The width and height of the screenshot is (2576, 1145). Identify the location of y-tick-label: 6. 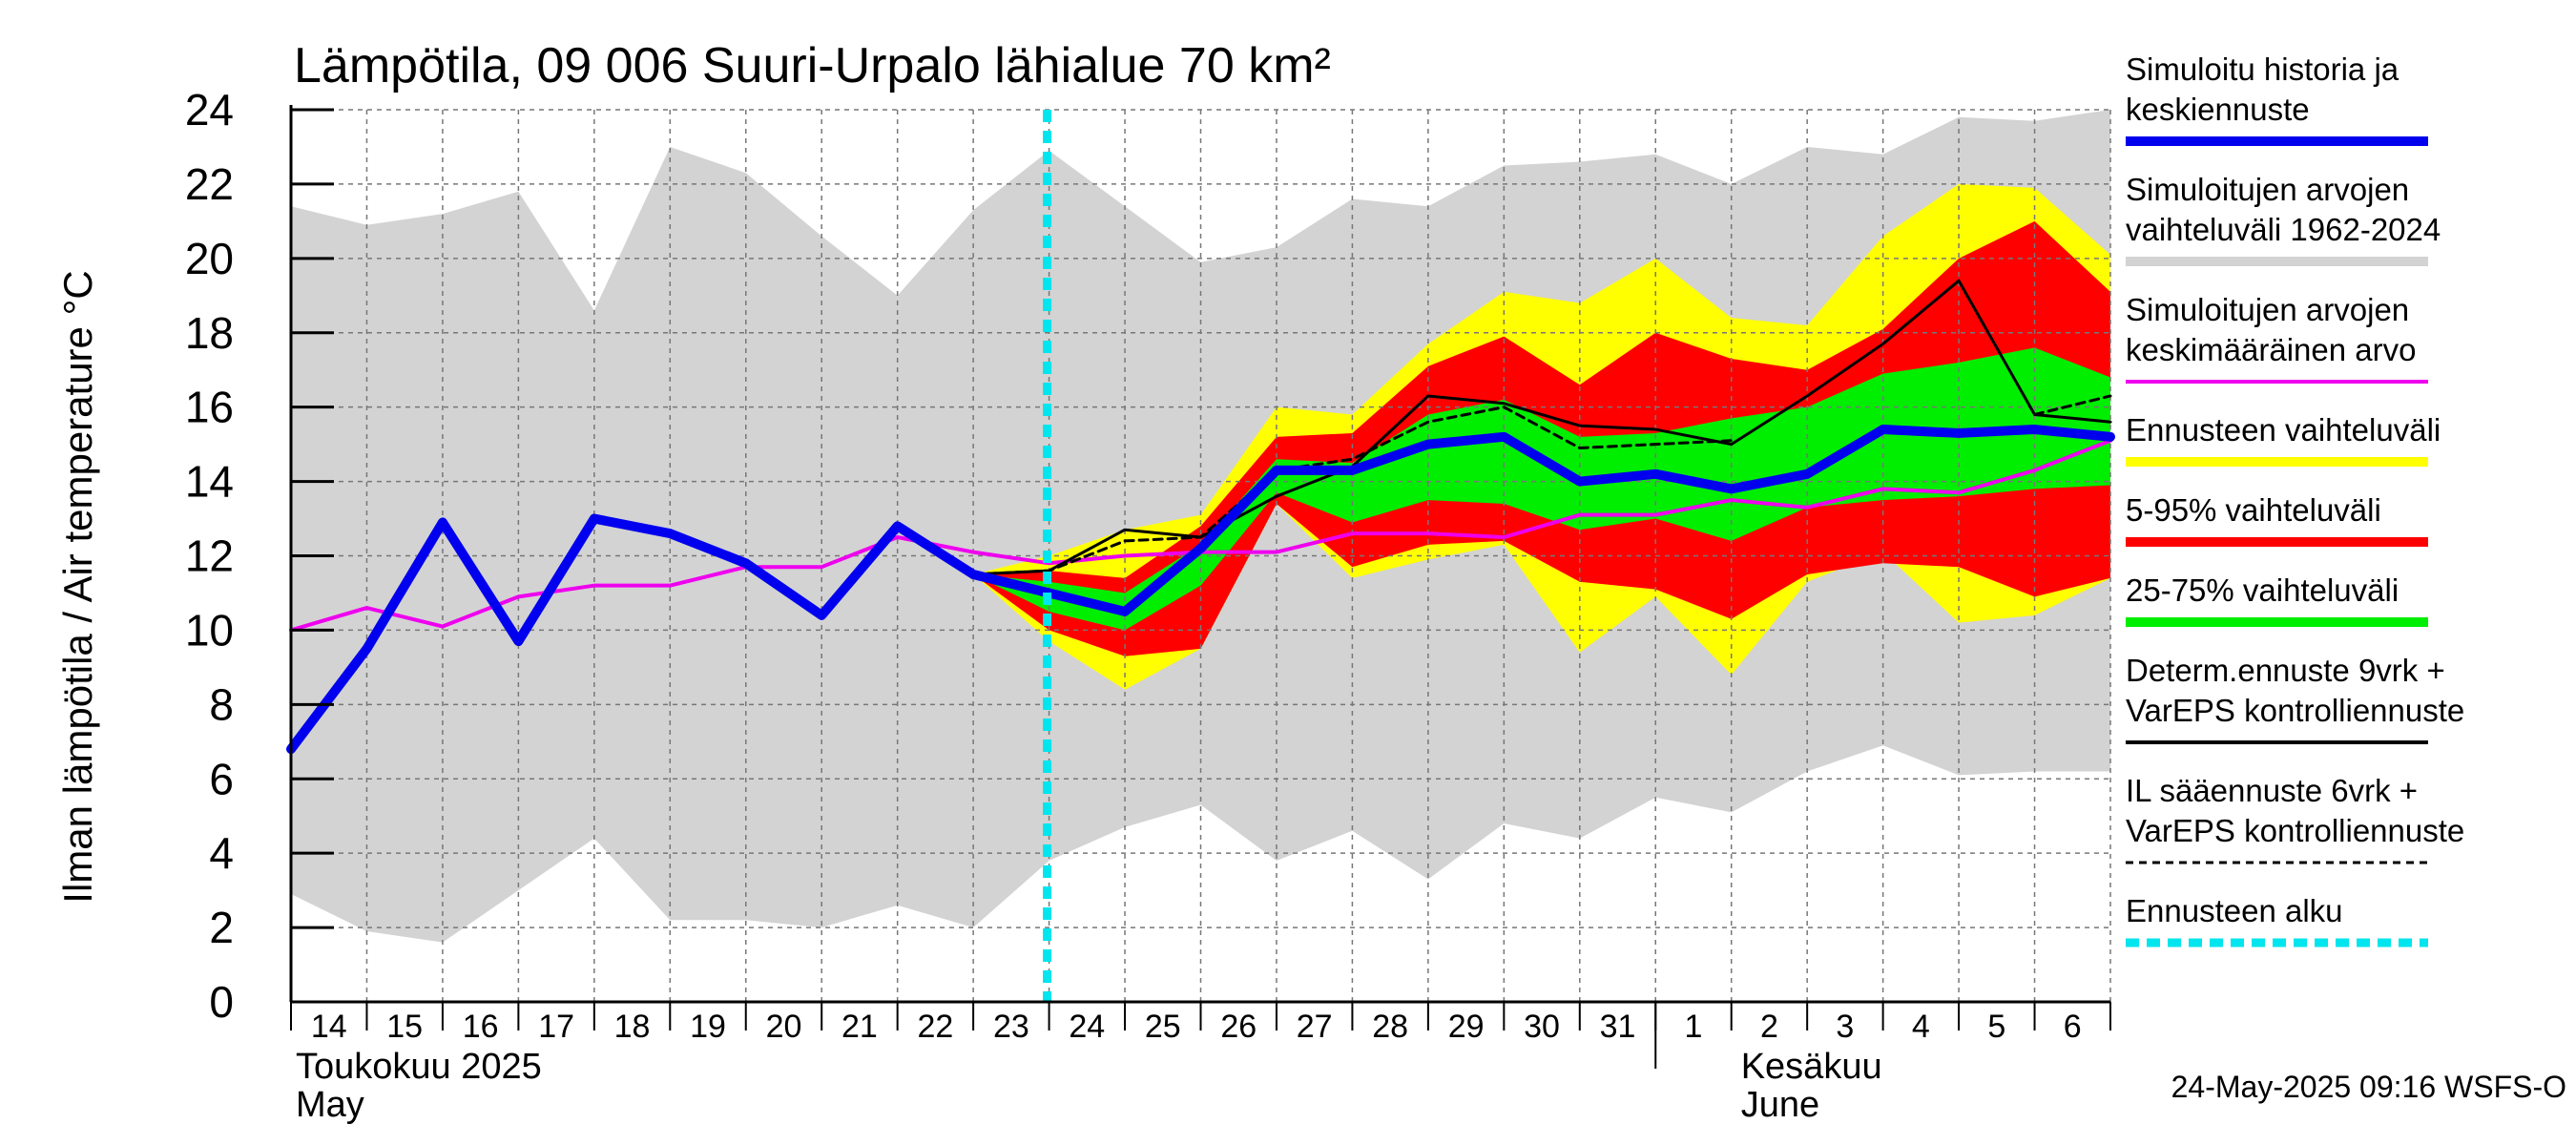
(221, 778).